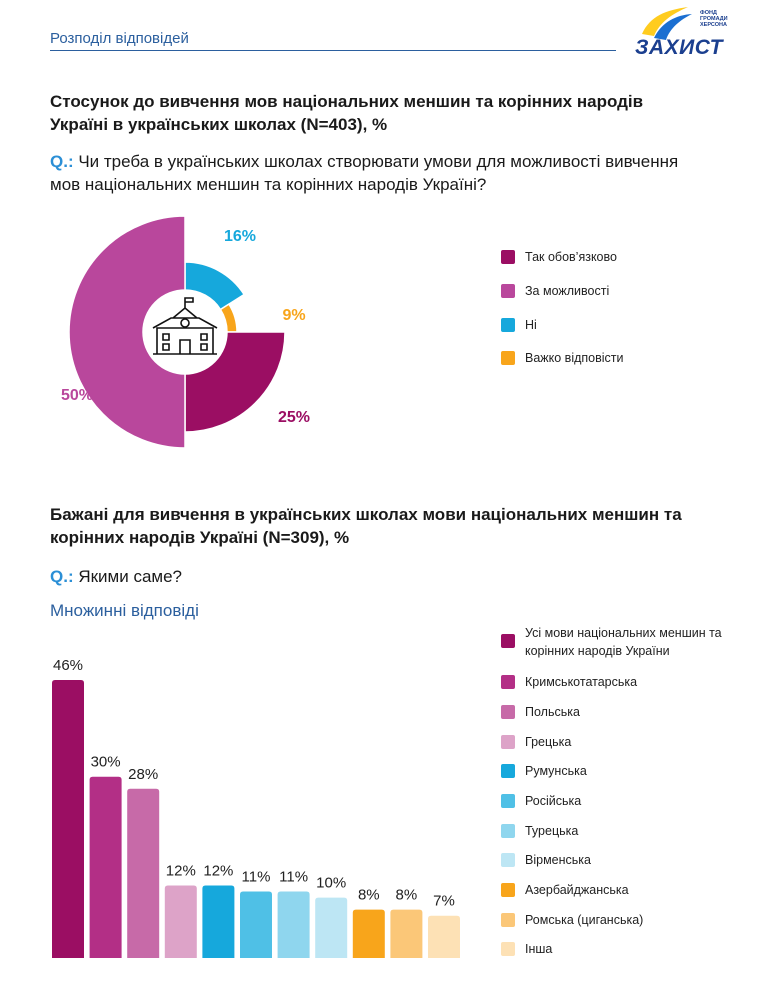  Describe the element at coordinates (294, 417) in the screenshot. I see `donut-value-label: 25%` at that location.